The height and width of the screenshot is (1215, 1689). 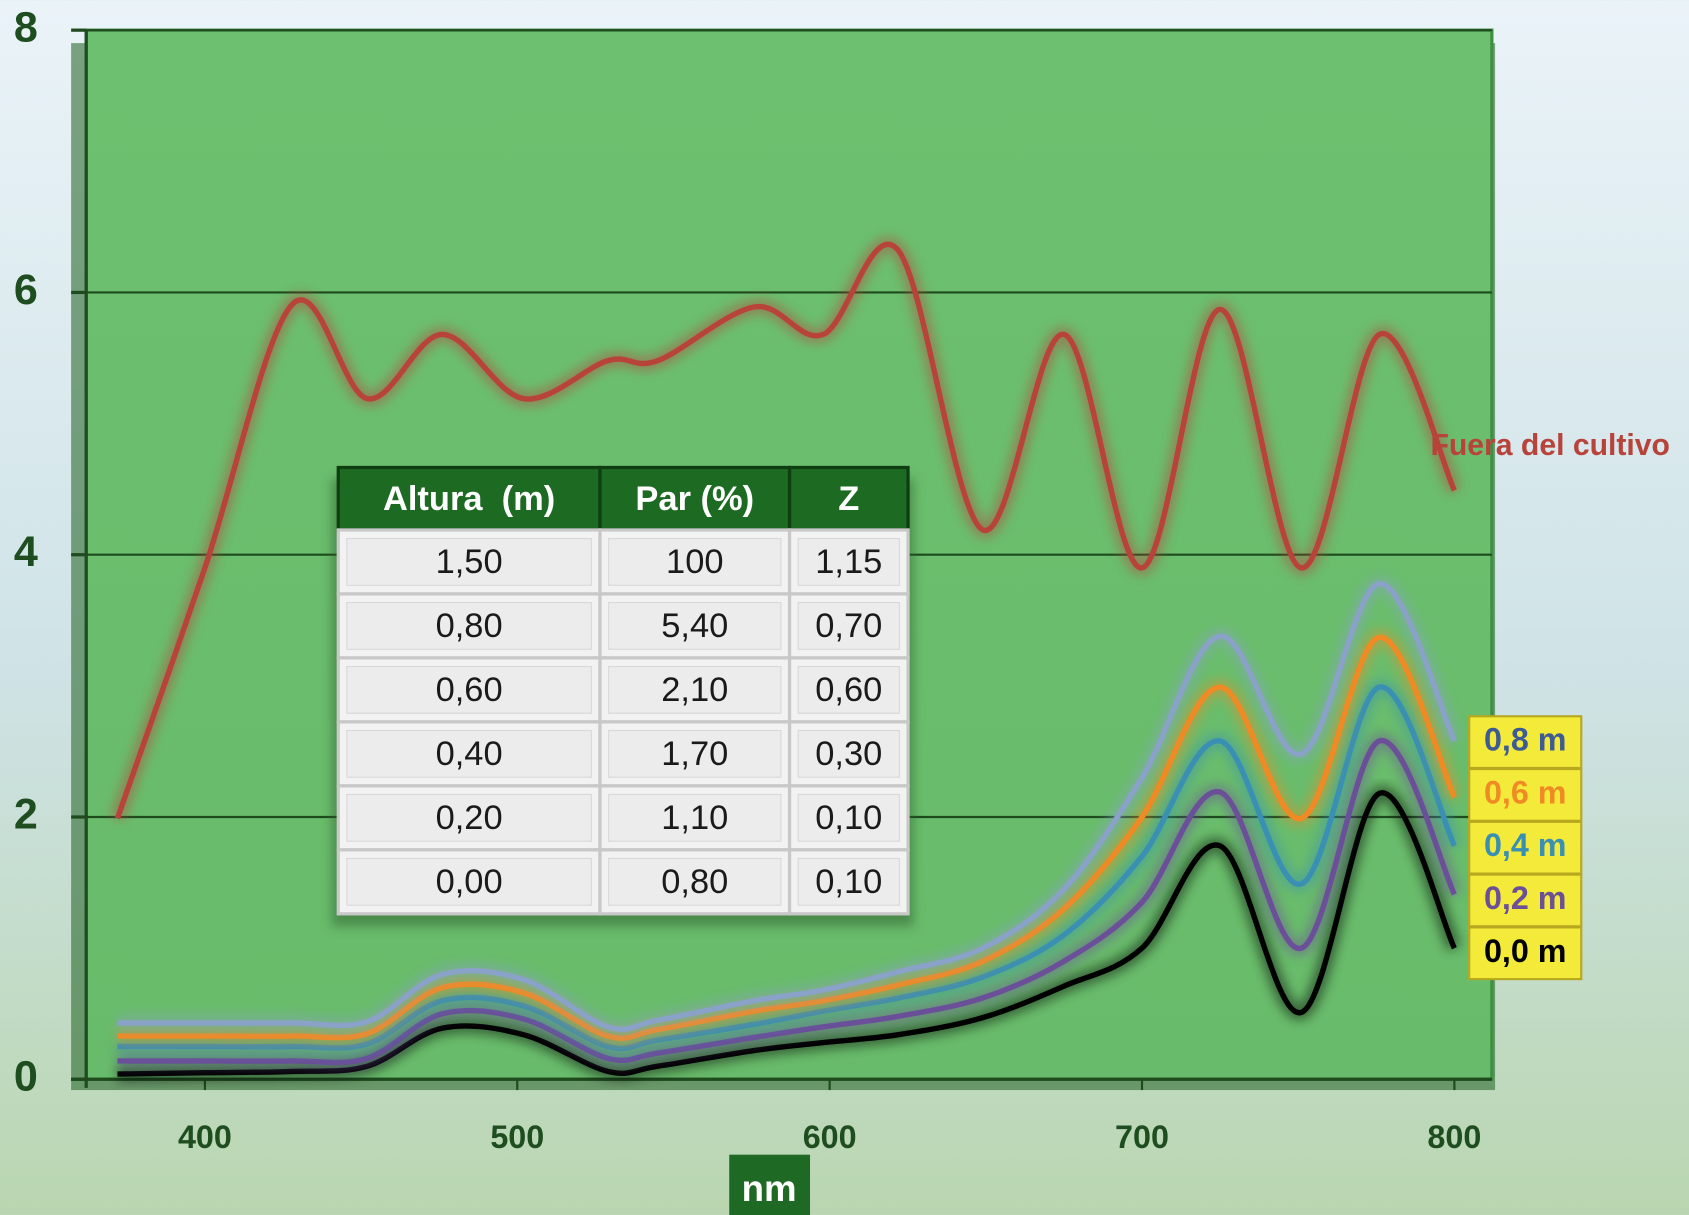 I want to click on cell-text: 0,00, so click(x=469, y=882).